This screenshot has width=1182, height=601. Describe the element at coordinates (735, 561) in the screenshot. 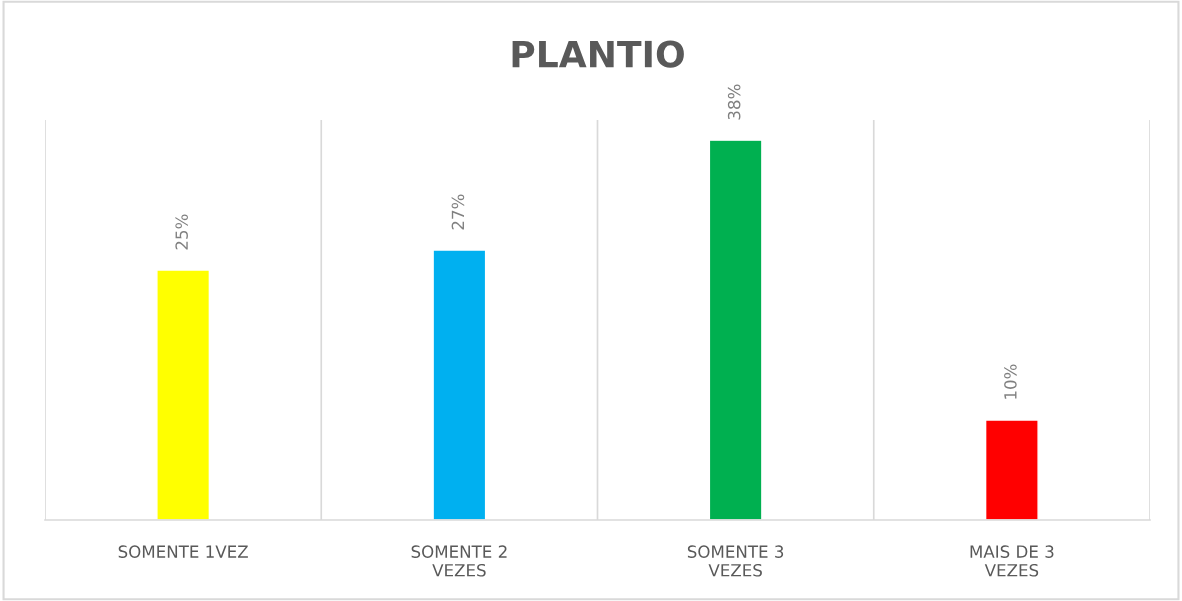

I see `x-tick-label: SOMENTE 3 VEZES` at that location.